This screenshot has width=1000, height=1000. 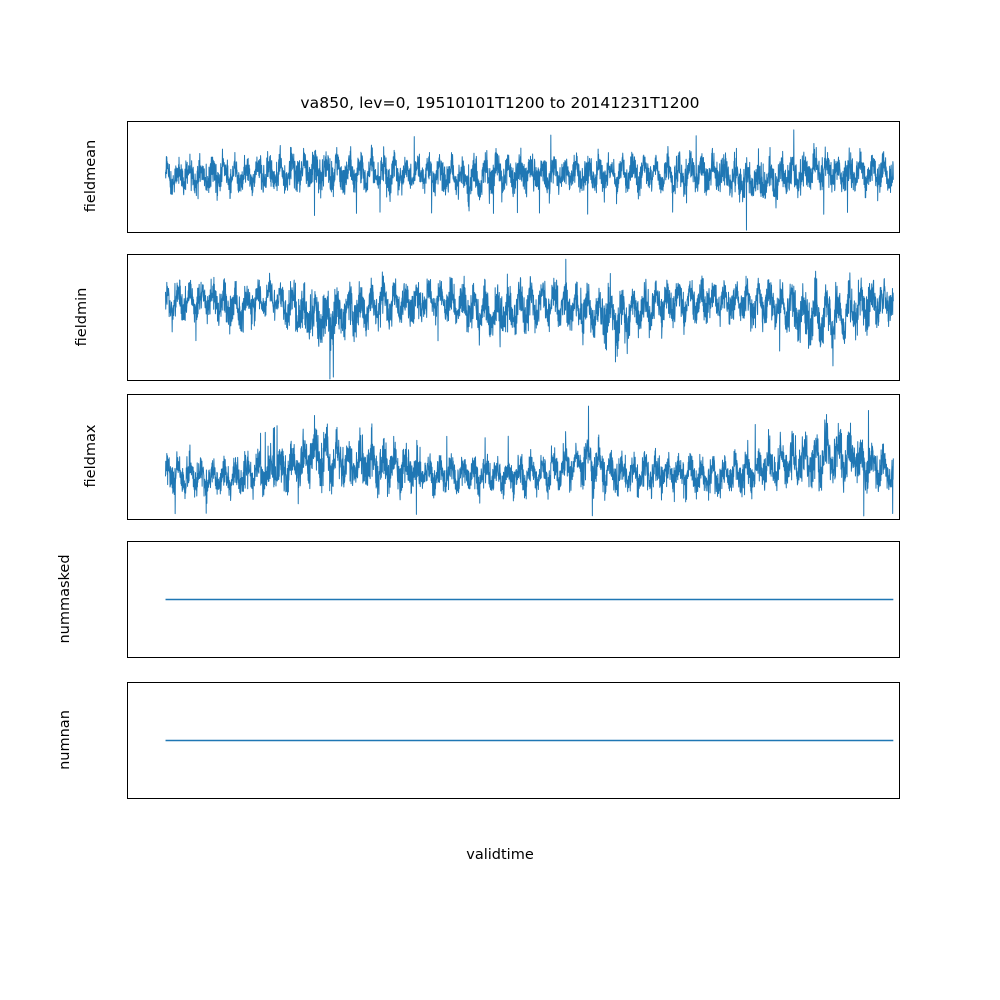 I want to click on subplot-fieldmax: 6040201950196019701980199020002010, so click(x=513, y=457).